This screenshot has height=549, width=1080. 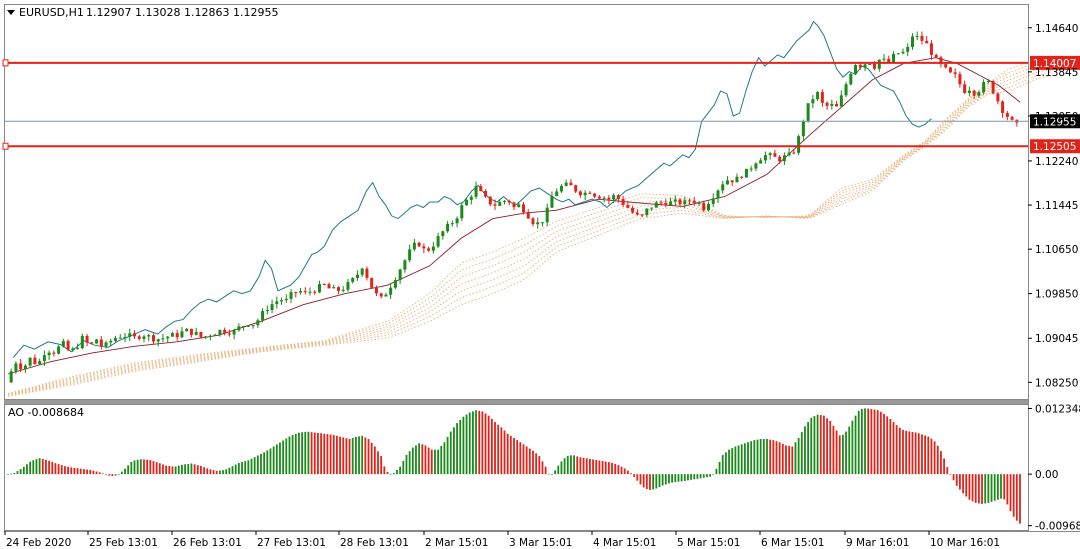 I want to click on price-tick-label: 1.14640, so click(x=1056, y=29).